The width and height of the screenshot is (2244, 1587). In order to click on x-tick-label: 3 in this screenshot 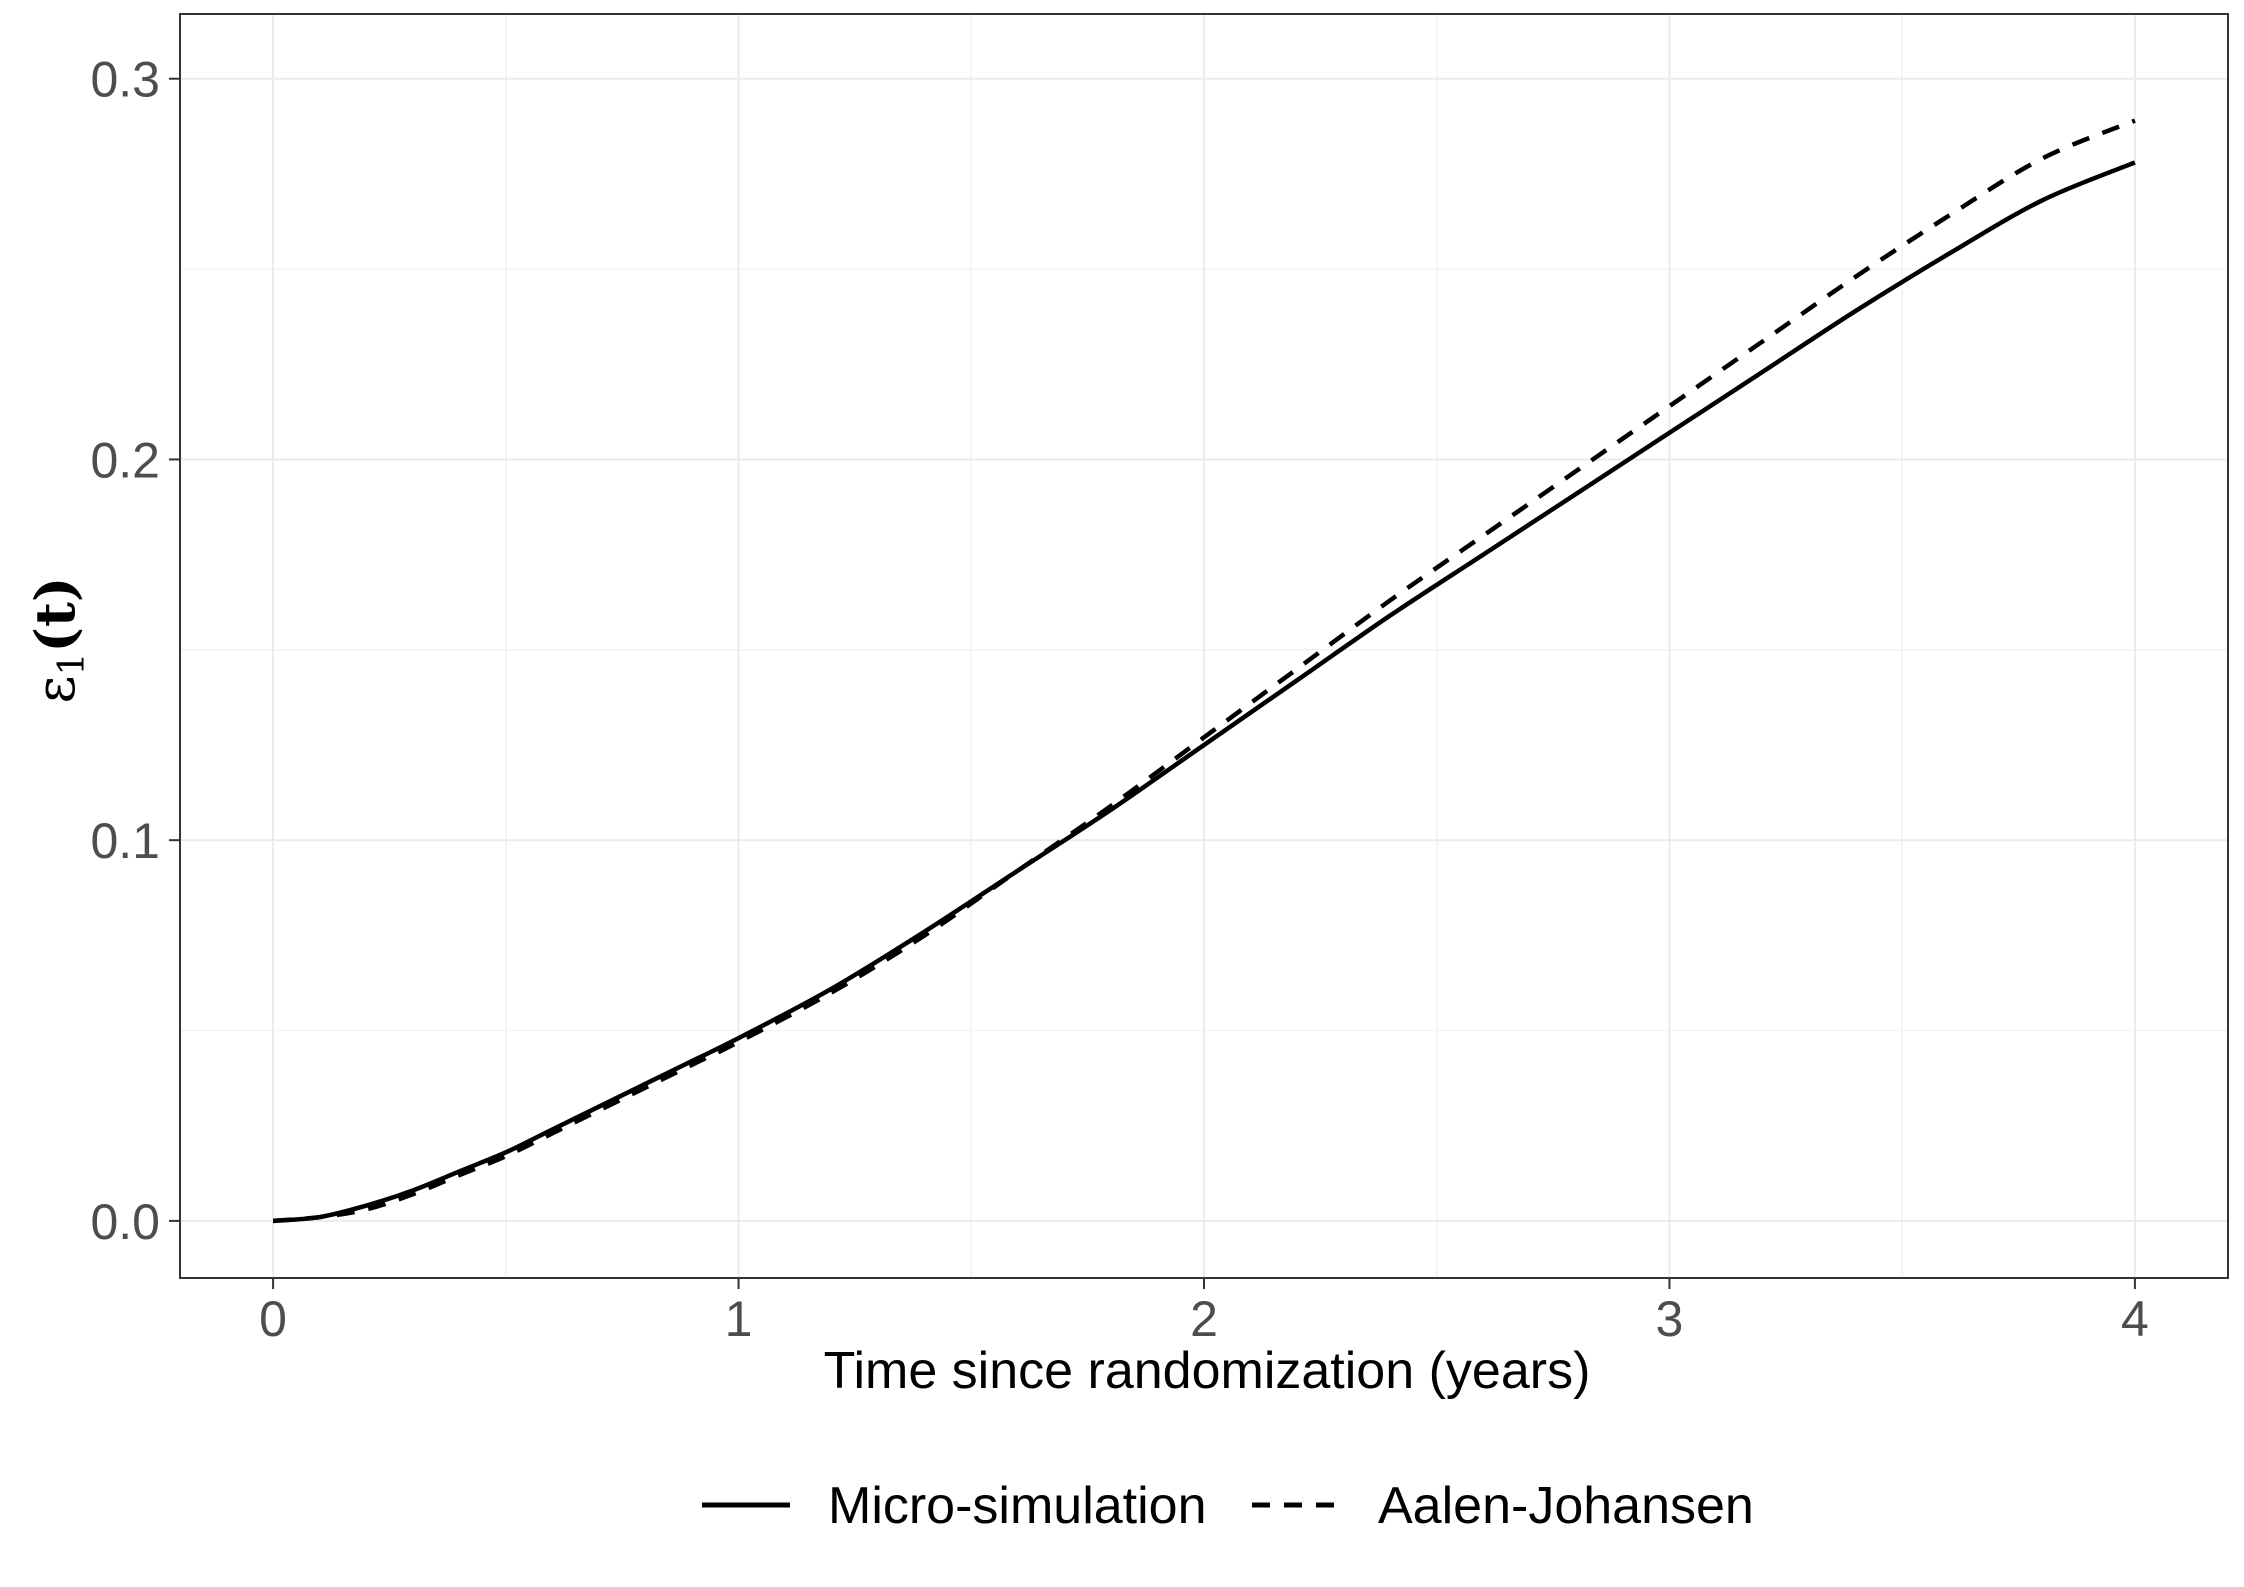, I will do `click(1670, 1319)`.